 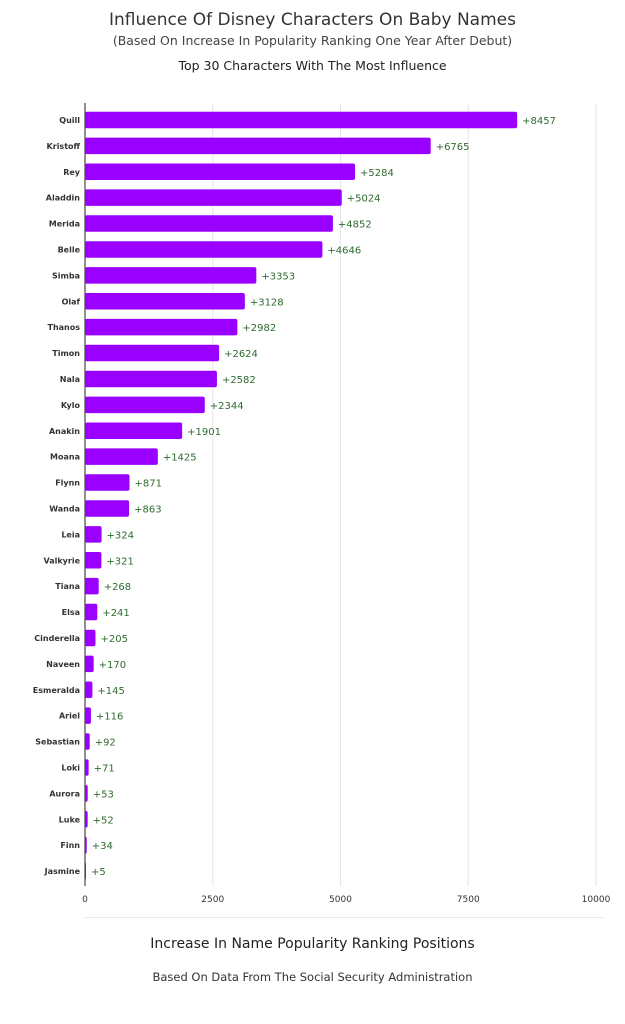 I want to click on category-label: Cinderella, so click(x=57, y=638).